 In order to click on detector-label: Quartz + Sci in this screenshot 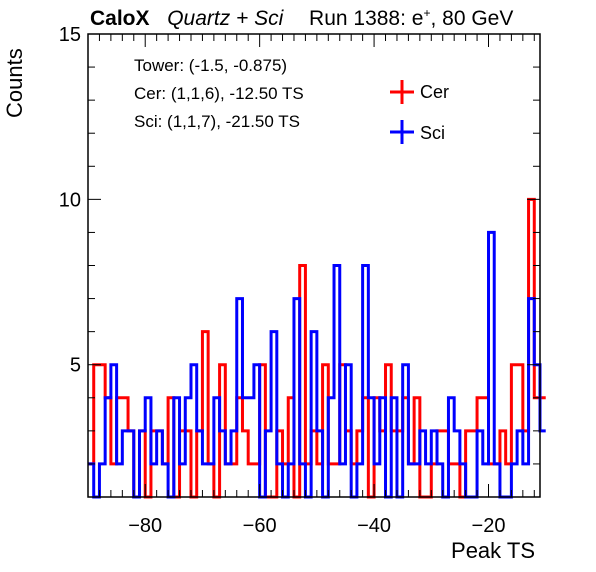, I will do `click(225, 18)`.